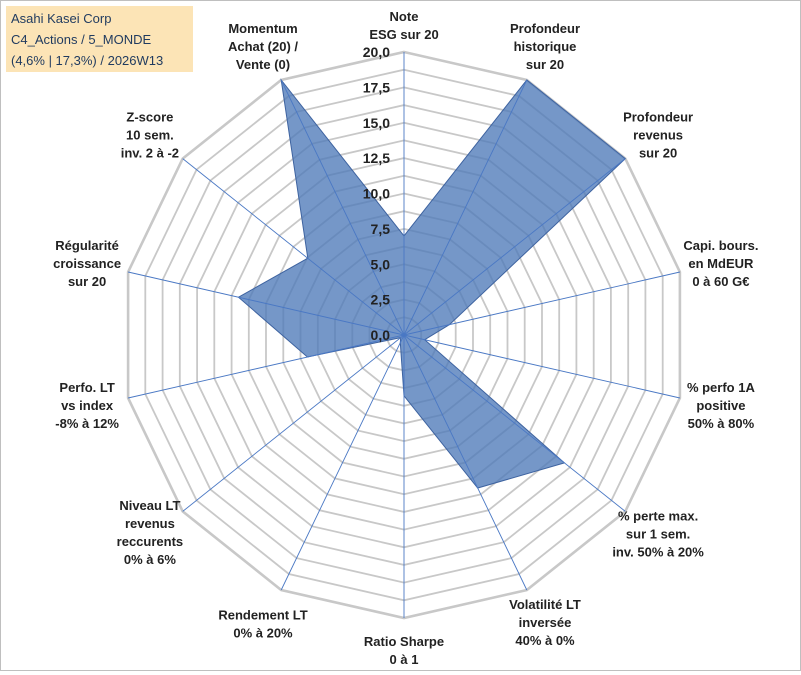  I want to click on axis-label-line: inv. 50% à 20%, so click(658, 551).